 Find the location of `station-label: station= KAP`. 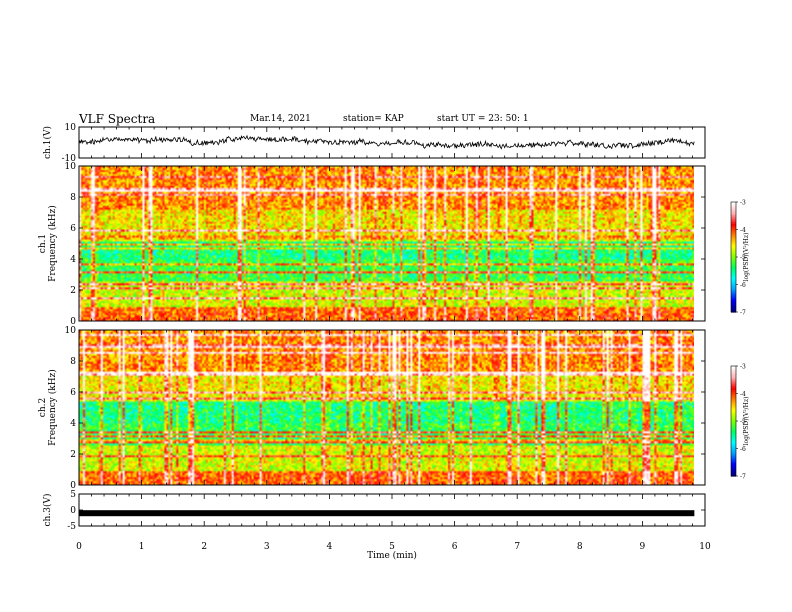

station-label: station= KAP is located at coordinates (373, 119).